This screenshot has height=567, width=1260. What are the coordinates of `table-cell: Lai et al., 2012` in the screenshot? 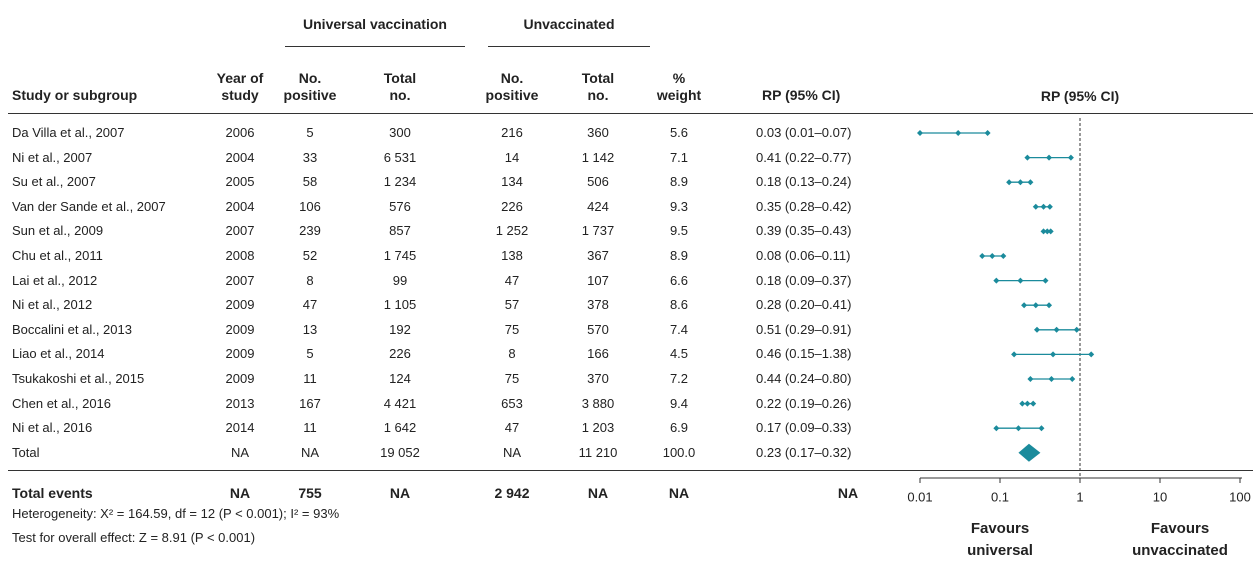 It's located at (55, 280).